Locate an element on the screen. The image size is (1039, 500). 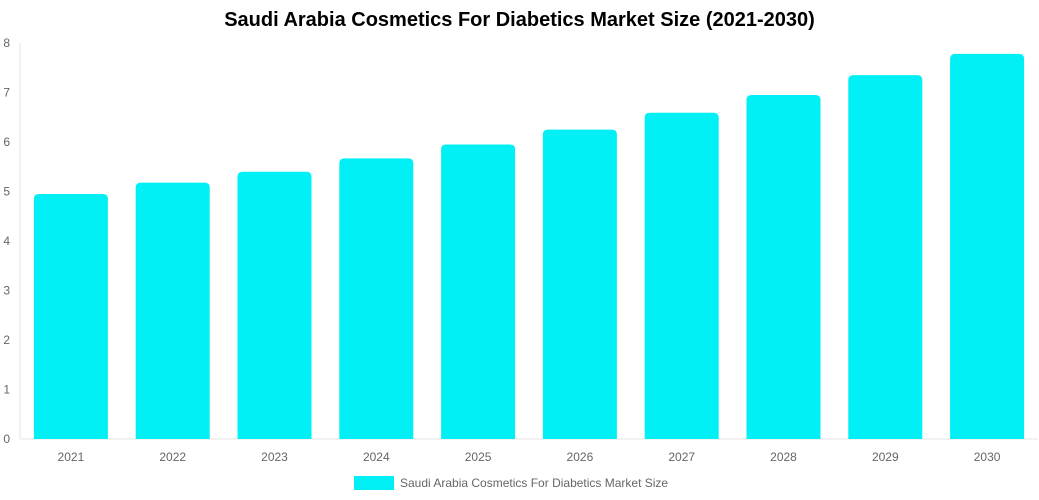
bar-2026 is located at coordinates (579, 284).